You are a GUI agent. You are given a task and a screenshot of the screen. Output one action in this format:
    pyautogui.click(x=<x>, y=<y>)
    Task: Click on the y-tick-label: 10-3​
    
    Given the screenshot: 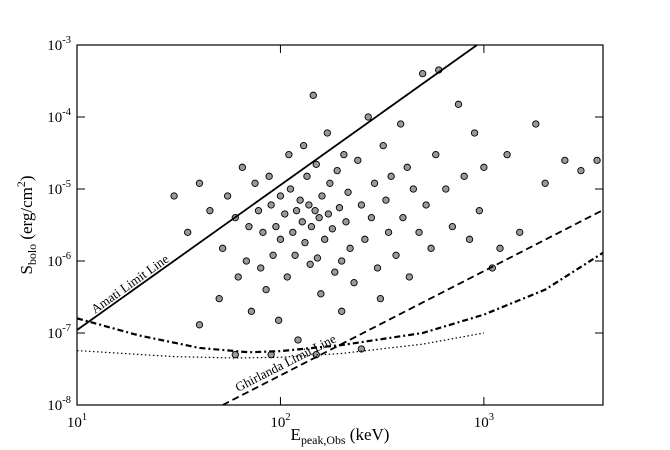 What is the action you would take?
    pyautogui.click(x=59, y=44)
    